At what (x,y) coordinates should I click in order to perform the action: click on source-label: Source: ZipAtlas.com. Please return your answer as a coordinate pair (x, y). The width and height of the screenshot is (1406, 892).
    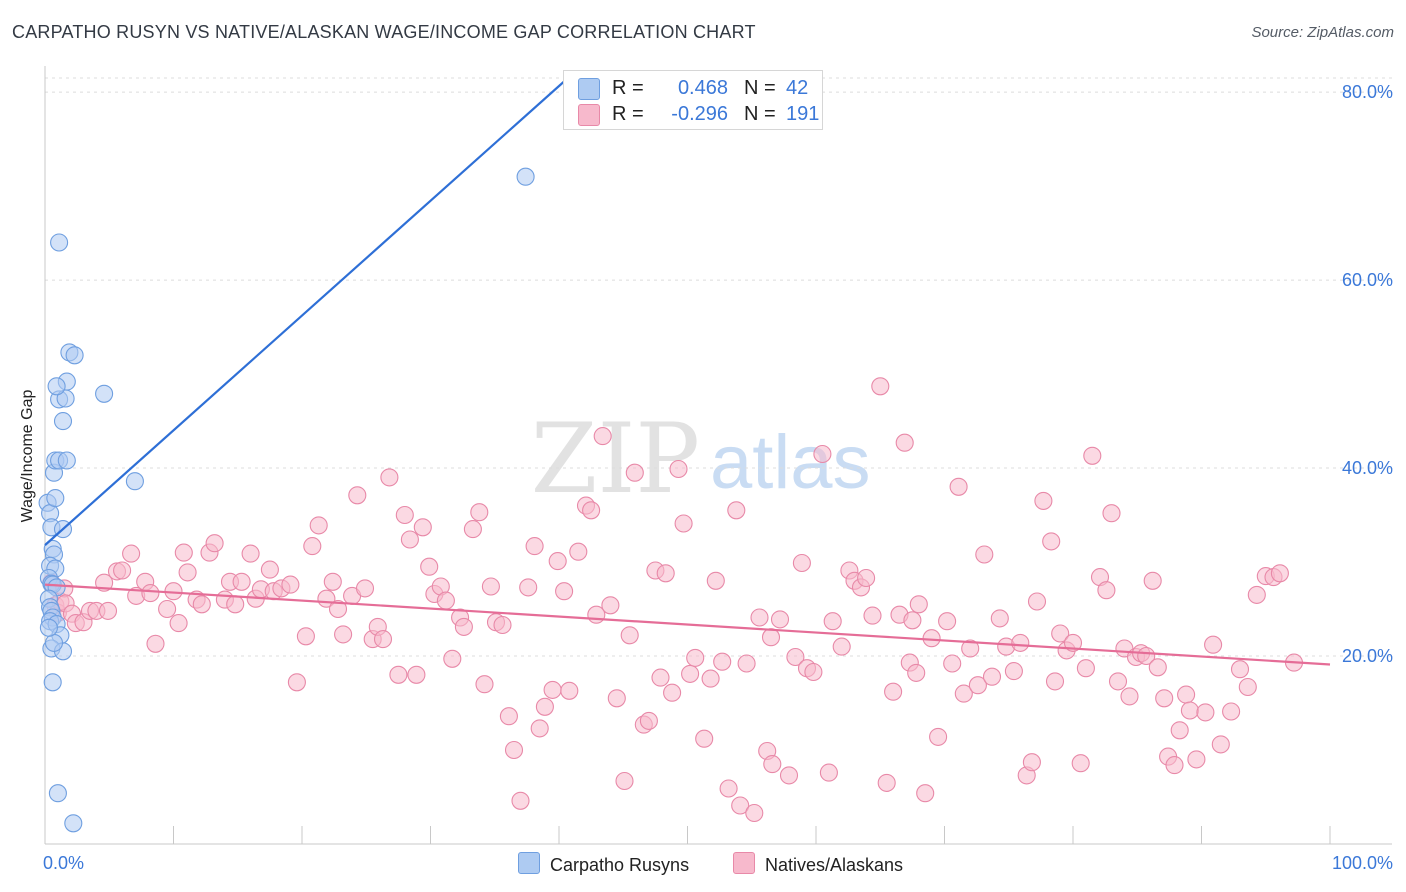
    Looking at the image, I should click on (1322, 32).